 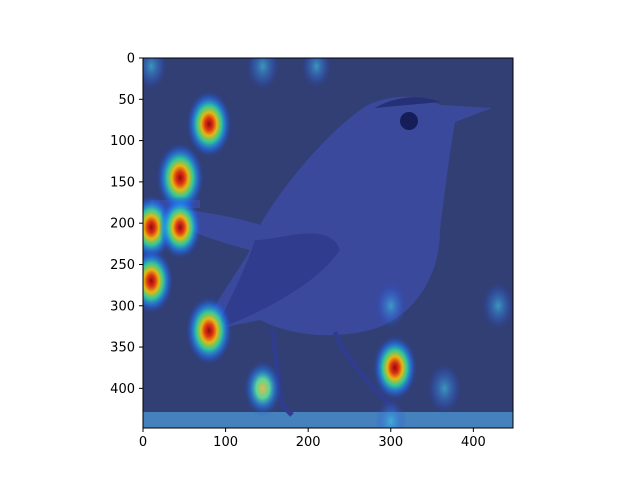 I want to click on x-axis: 0 100 200 300 400, so click(x=312, y=439).